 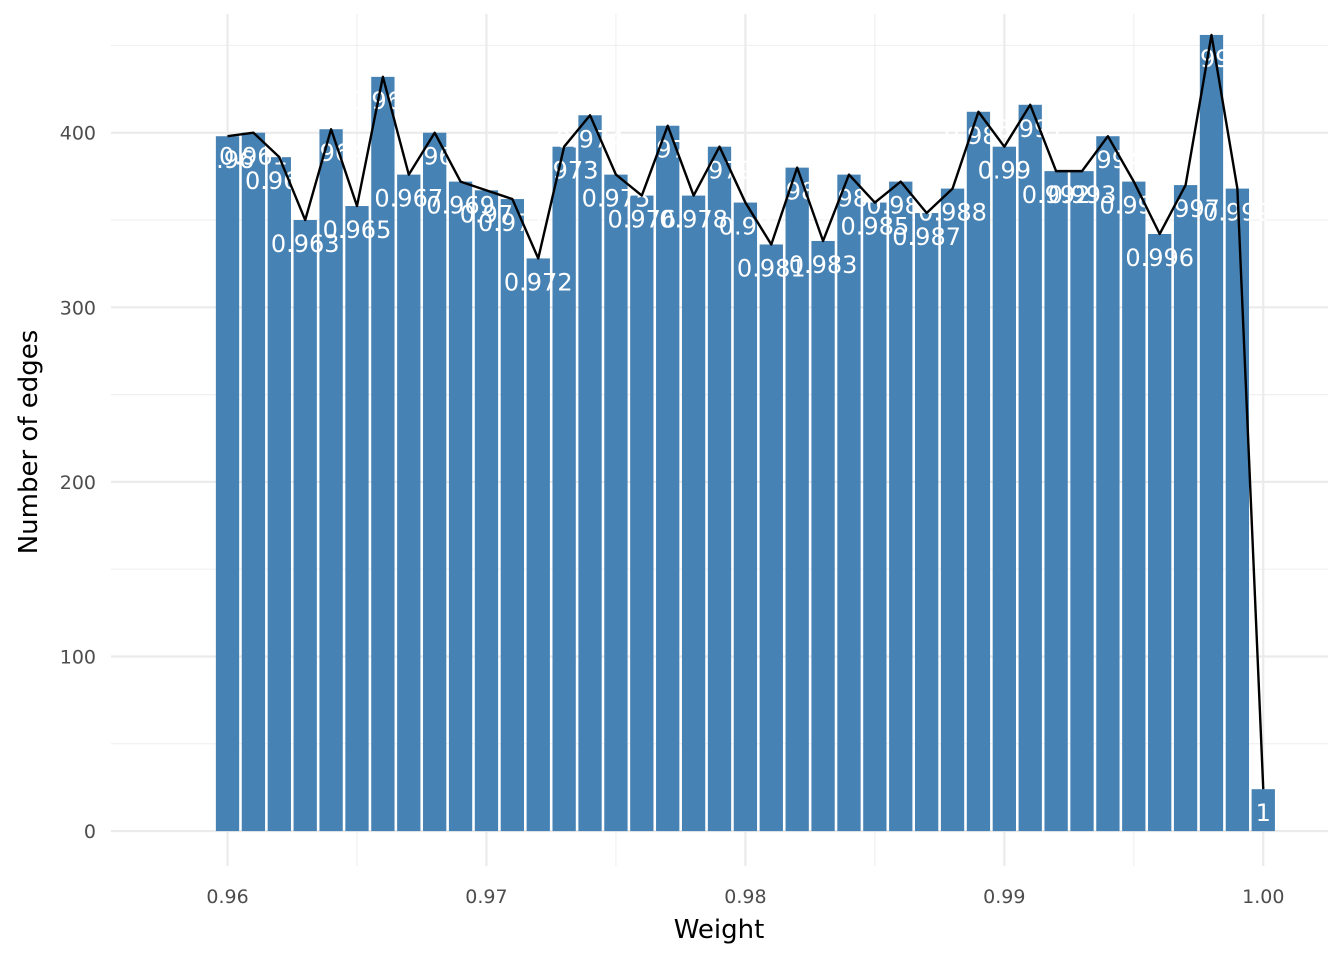 I want to click on bar-label: 0.962, so click(x=279, y=181).